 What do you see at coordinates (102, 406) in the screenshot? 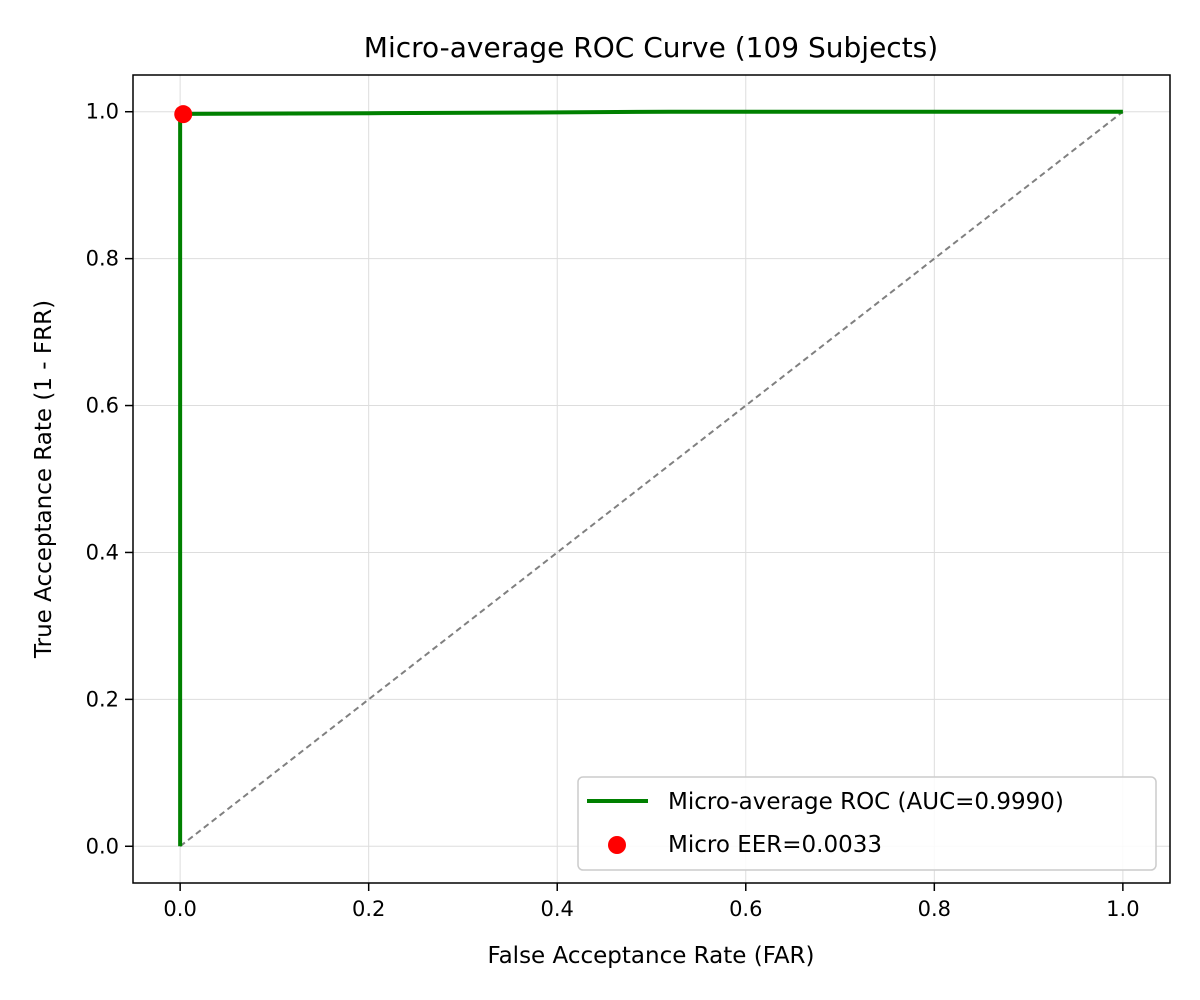
I see `y-tick-label: 0.6` at bounding box center [102, 406].